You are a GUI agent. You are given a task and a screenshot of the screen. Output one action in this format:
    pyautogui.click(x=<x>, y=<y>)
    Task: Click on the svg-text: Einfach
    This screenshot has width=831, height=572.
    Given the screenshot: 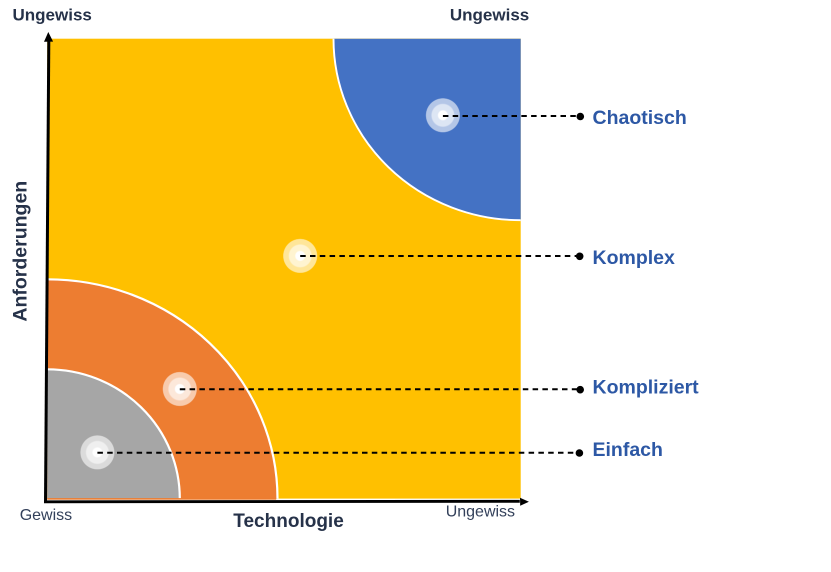 What is the action you would take?
    pyautogui.click(x=628, y=450)
    